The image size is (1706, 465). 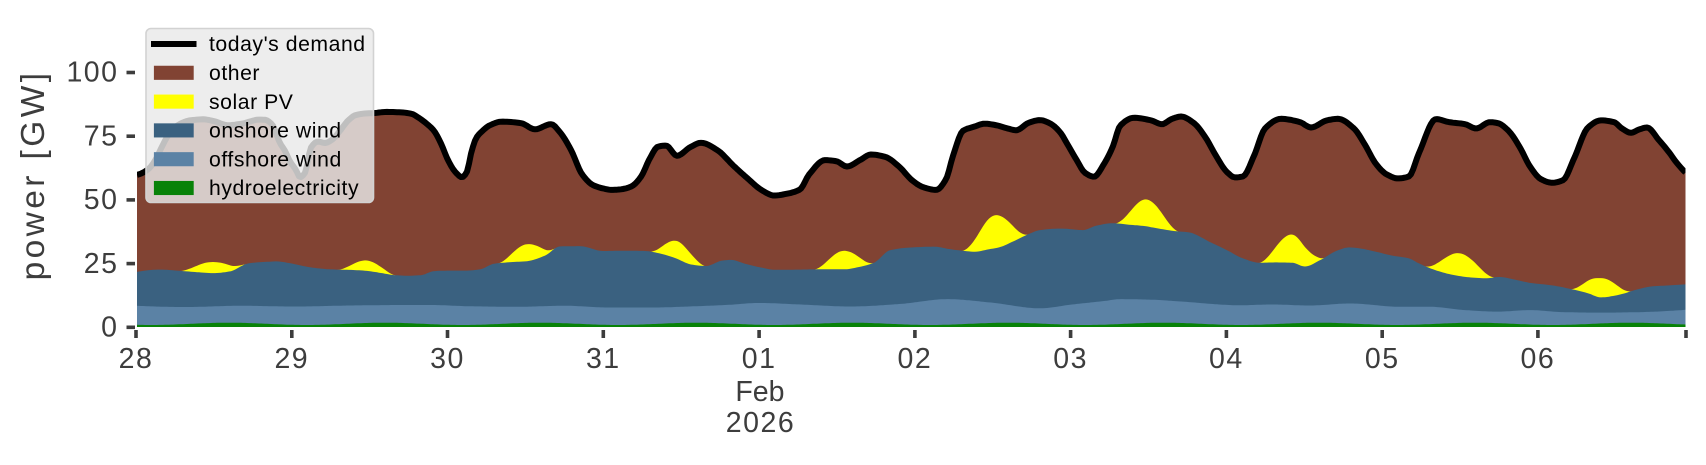 What do you see at coordinates (1226, 359) in the screenshot?
I see `svg-text: 04` at bounding box center [1226, 359].